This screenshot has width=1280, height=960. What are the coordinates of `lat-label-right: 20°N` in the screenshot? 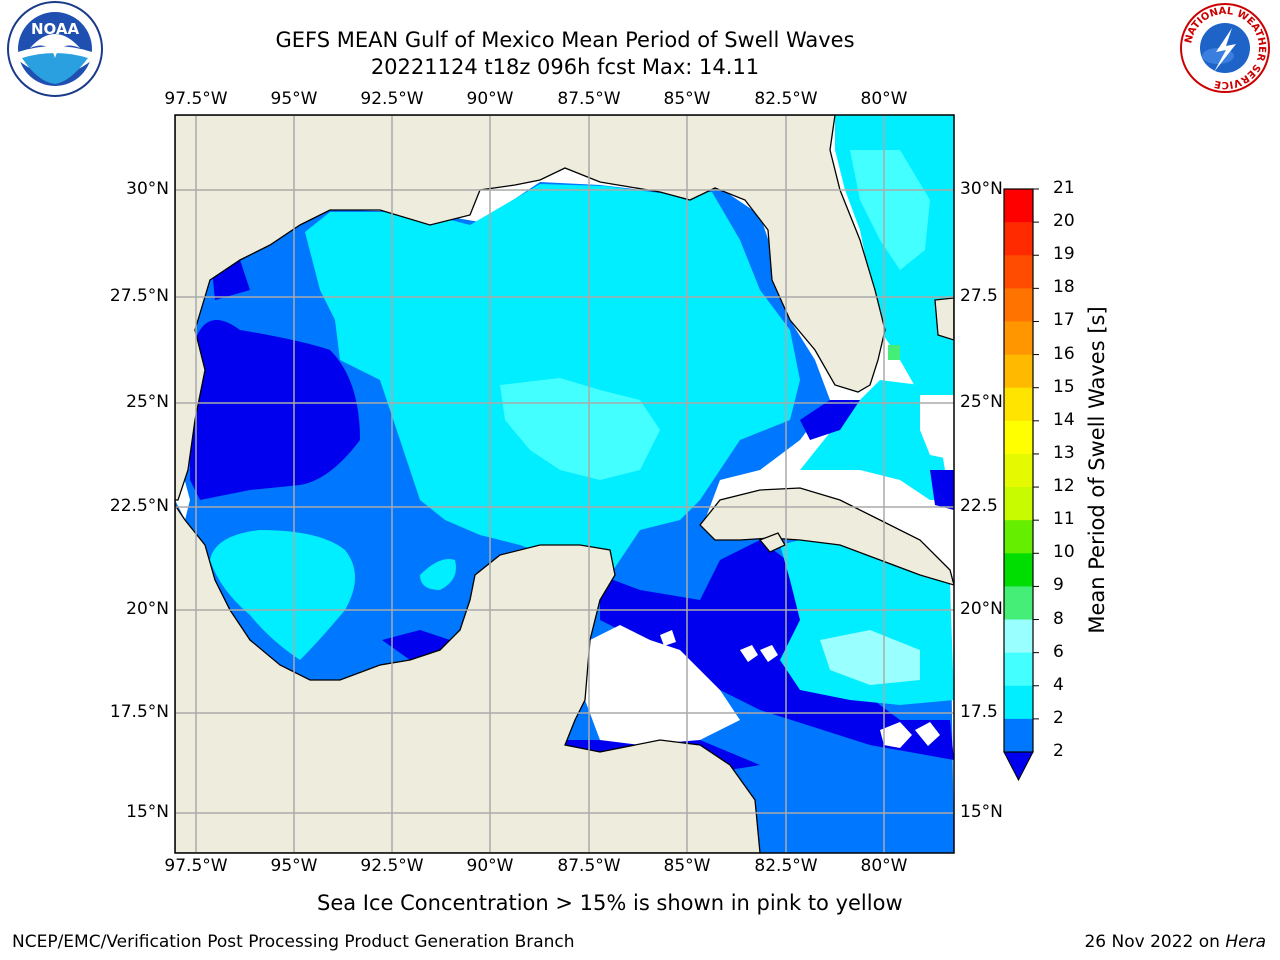 It's located at (981, 609).